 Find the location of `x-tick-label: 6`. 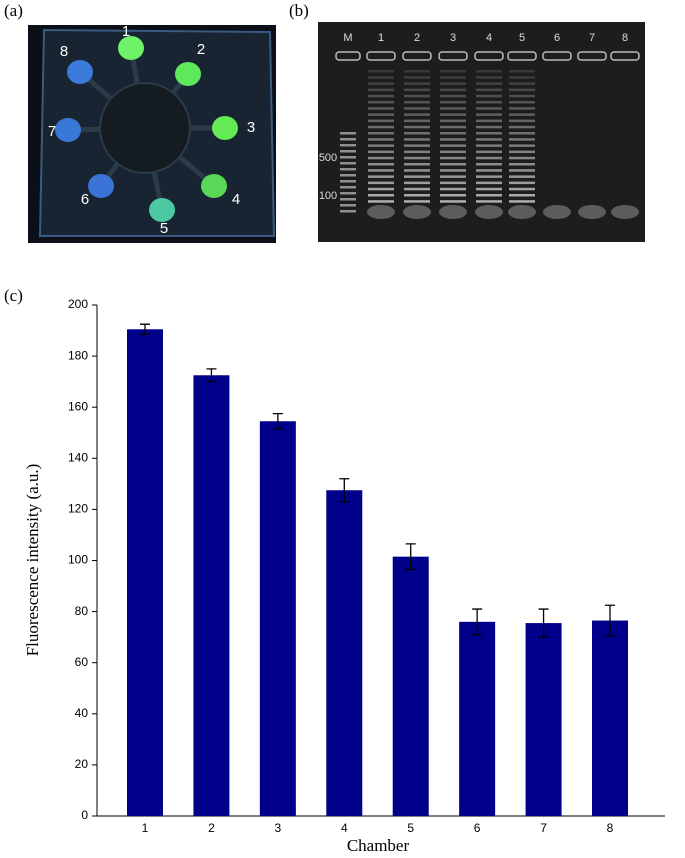

x-tick-label: 6 is located at coordinates (477, 828).